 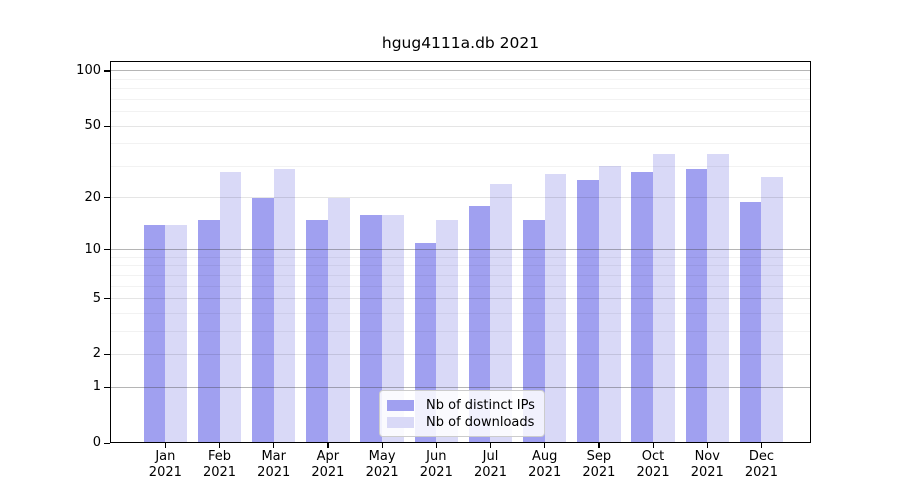 What do you see at coordinates (92, 249) in the screenshot?
I see `y-tick-label: 10` at bounding box center [92, 249].